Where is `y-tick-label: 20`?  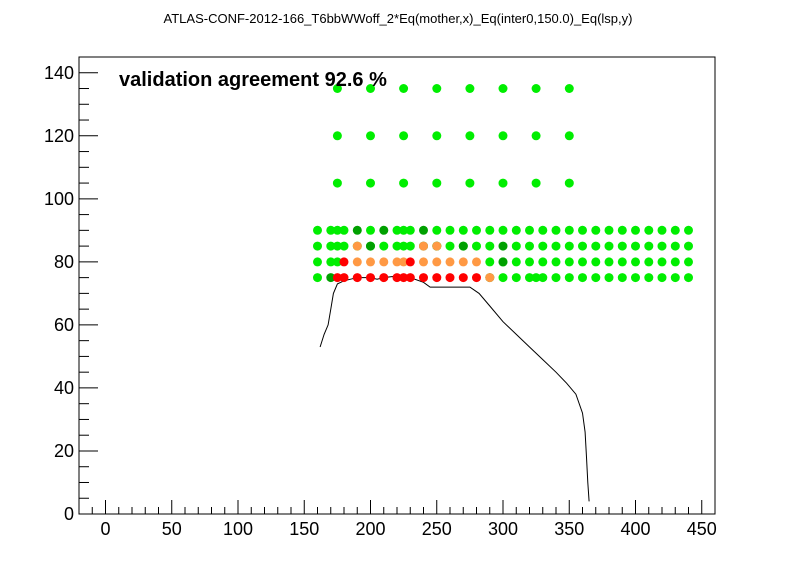
y-tick-label: 20 is located at coordinates (64, 451).